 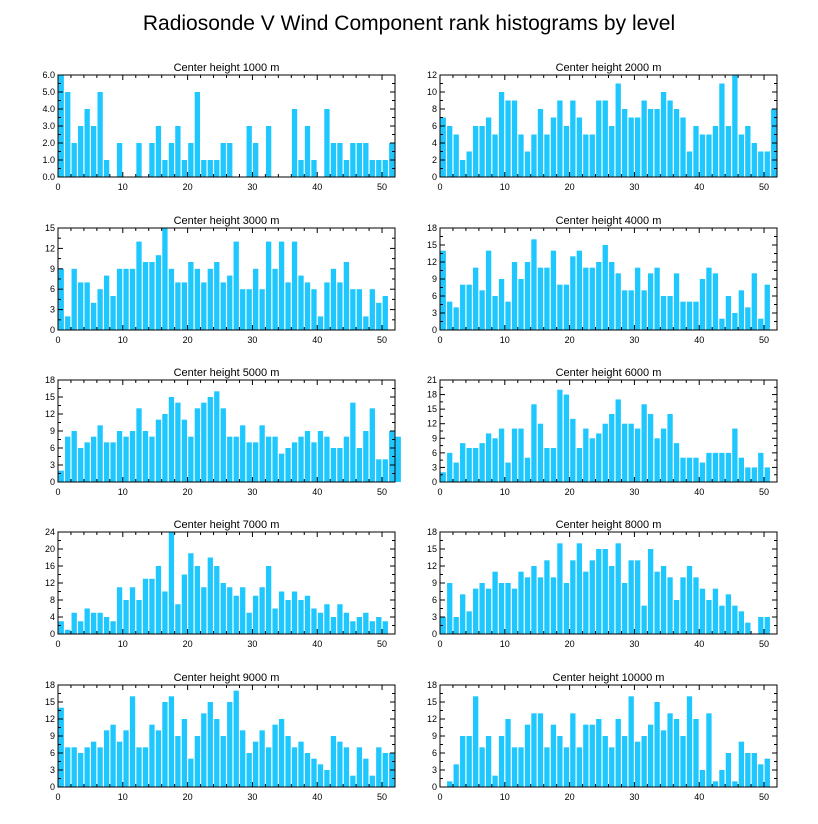 What do you see at coordinates (48, 143) in the screenshot?
I see `y-tick-label: 2.0` at bounding box center [48, 143].